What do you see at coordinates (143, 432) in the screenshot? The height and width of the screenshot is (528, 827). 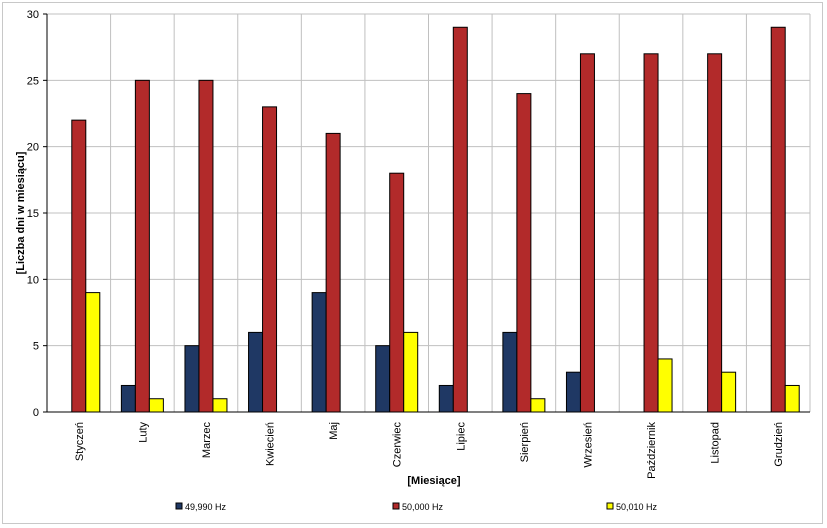 I see `x-tick-label: Luty` at bounding box center [143, 432].